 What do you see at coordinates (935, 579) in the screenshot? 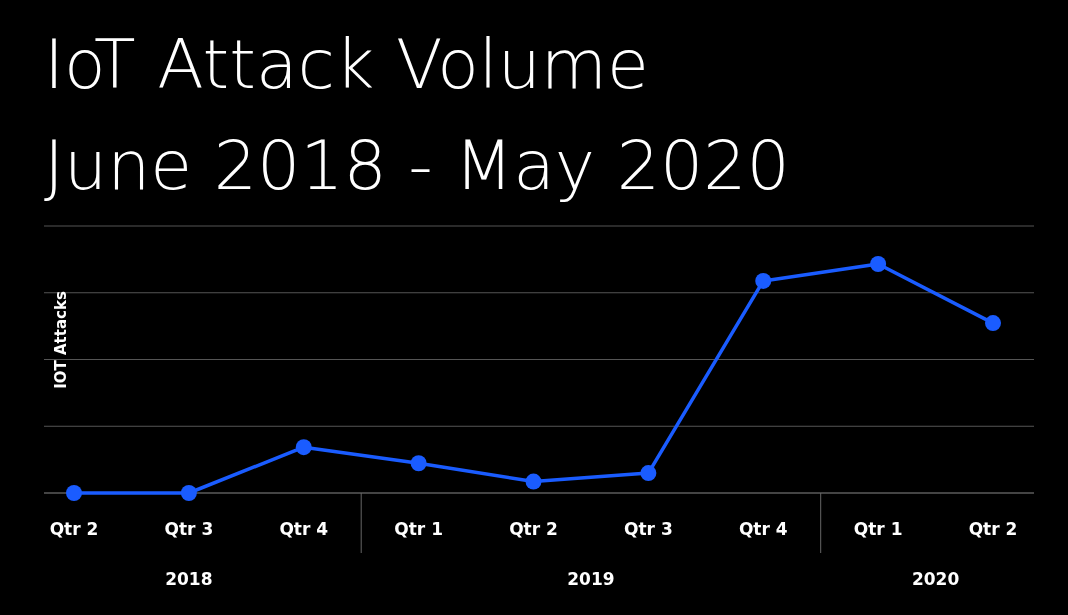
I see `text: 2020` at bounding box center [935, 579].